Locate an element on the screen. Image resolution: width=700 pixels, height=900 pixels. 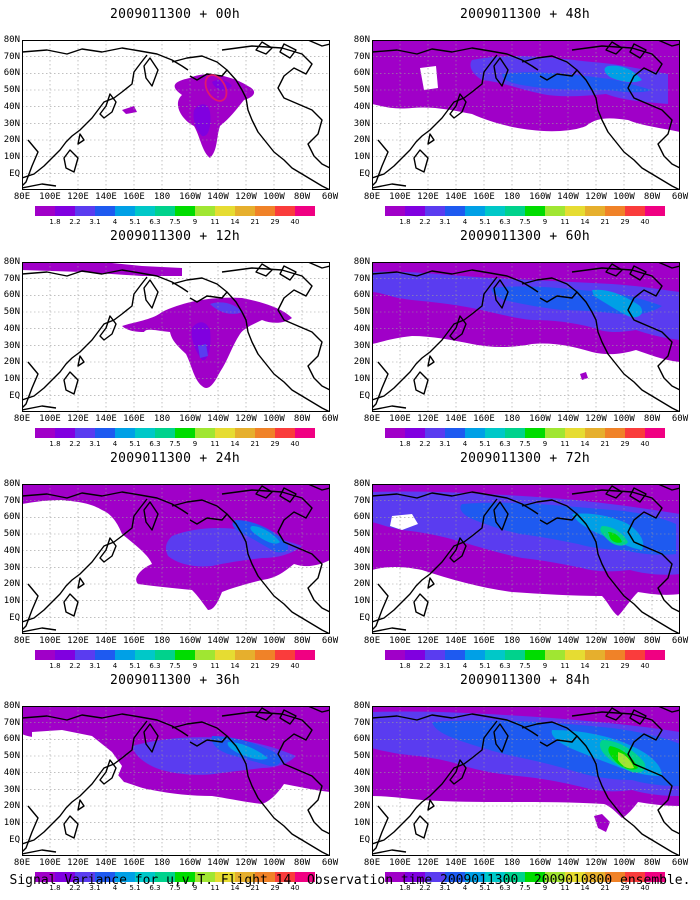
longitude-label: 120E is located at coordinates (78, 197).